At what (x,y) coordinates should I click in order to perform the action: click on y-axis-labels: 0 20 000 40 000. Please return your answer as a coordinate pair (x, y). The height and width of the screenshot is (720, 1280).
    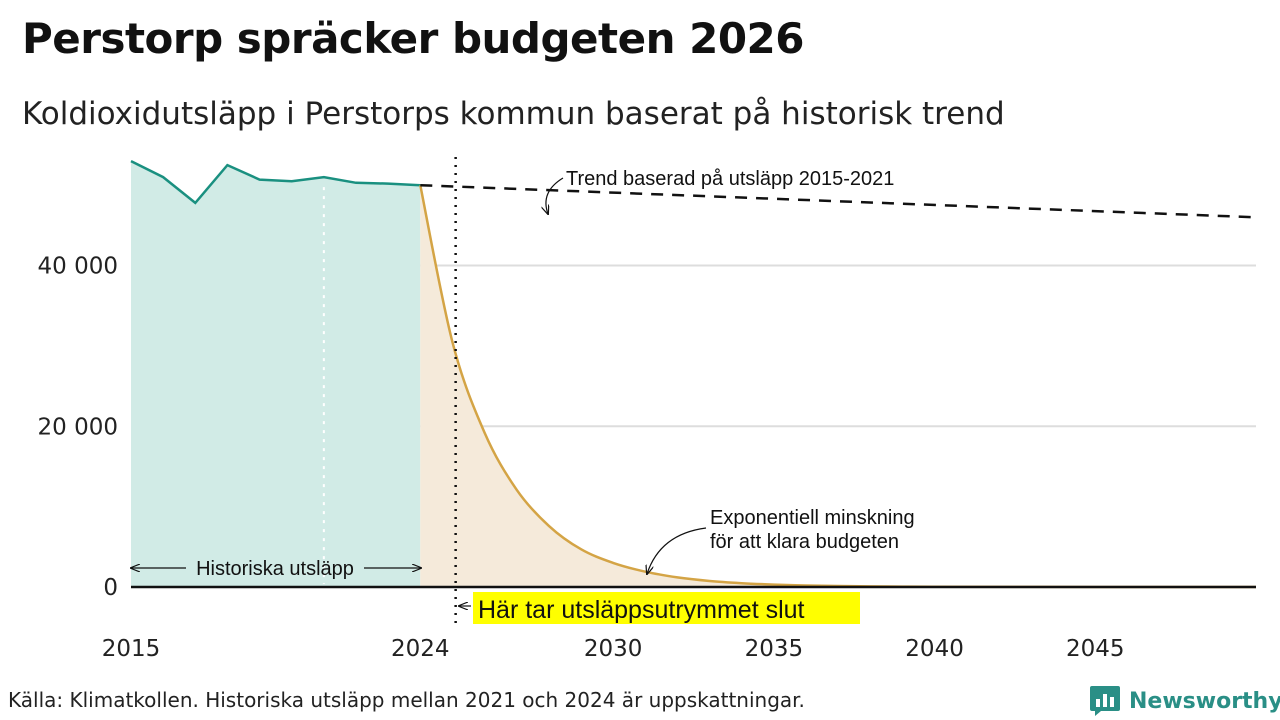
    Looking at the image, I should click on (78, 427).